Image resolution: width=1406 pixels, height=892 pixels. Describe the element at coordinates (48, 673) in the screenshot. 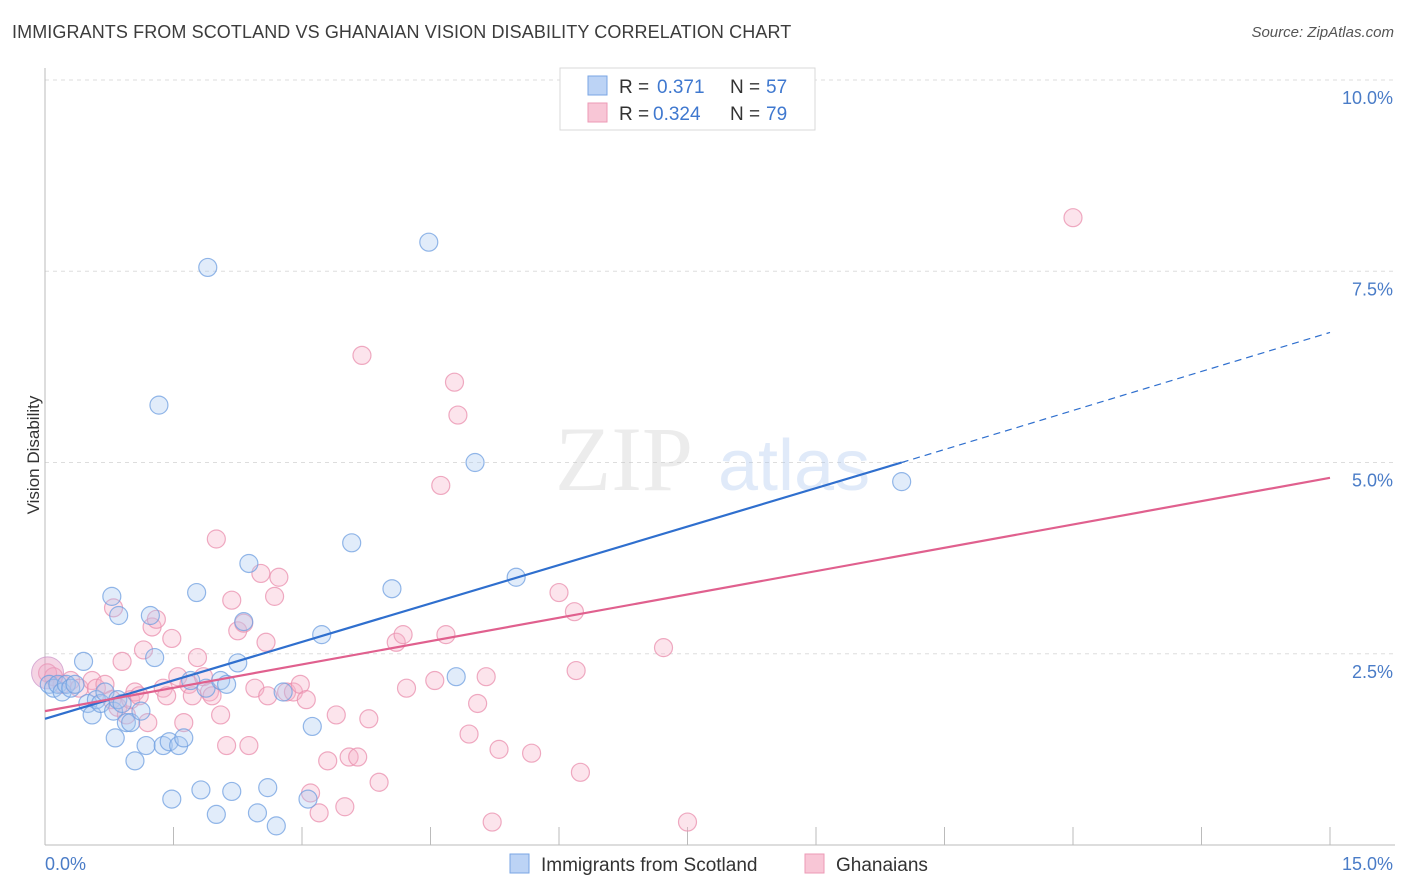

I see `cluster-point` at that location.